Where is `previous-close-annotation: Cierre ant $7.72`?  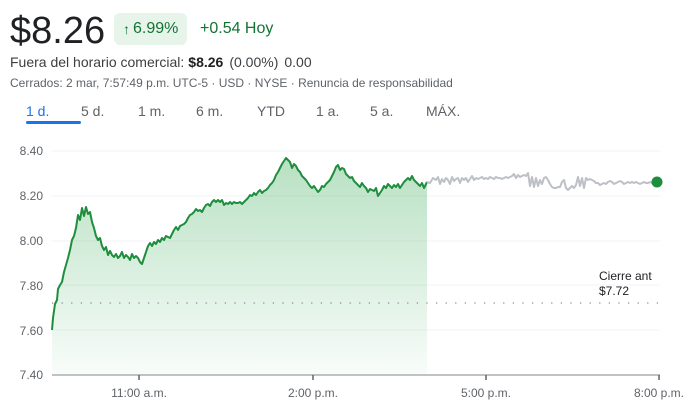 previous-close-annotation: Cierre ant $7.72 is located at coordinates (625, 284).